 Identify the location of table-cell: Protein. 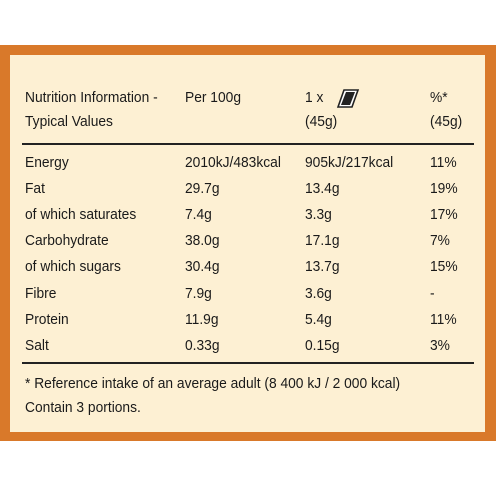
(47, 319).